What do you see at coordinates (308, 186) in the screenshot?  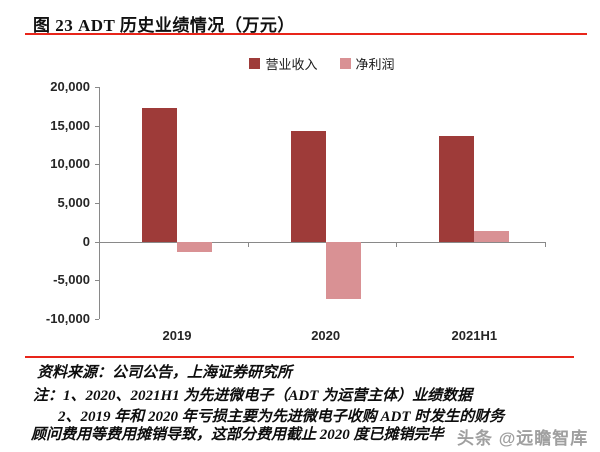 I see `bar-营业收入-2020` at bounding box center [308, 186].